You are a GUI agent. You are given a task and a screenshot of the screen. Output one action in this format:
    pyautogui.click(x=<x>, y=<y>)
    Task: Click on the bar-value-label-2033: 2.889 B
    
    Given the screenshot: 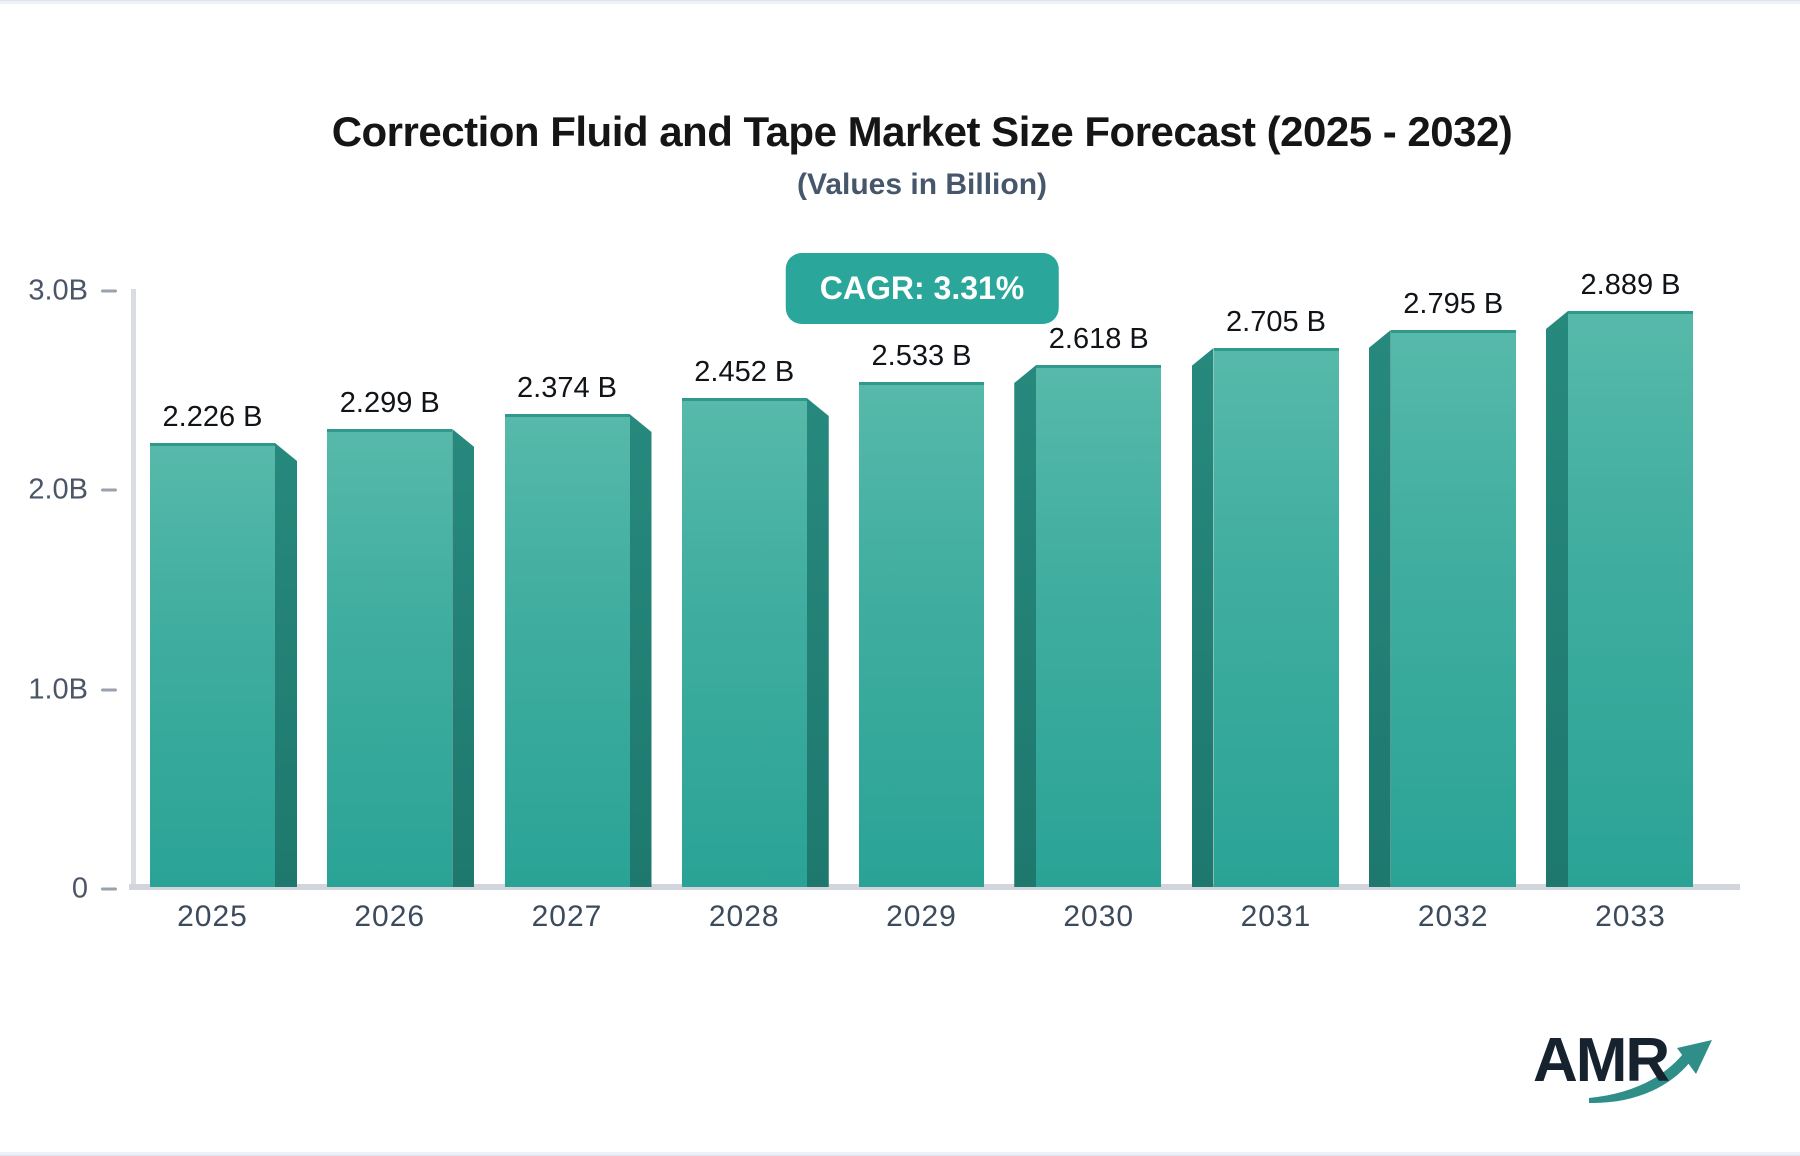 What is the action you would take?
    pyautogui.click(x=1630, y=285)
    